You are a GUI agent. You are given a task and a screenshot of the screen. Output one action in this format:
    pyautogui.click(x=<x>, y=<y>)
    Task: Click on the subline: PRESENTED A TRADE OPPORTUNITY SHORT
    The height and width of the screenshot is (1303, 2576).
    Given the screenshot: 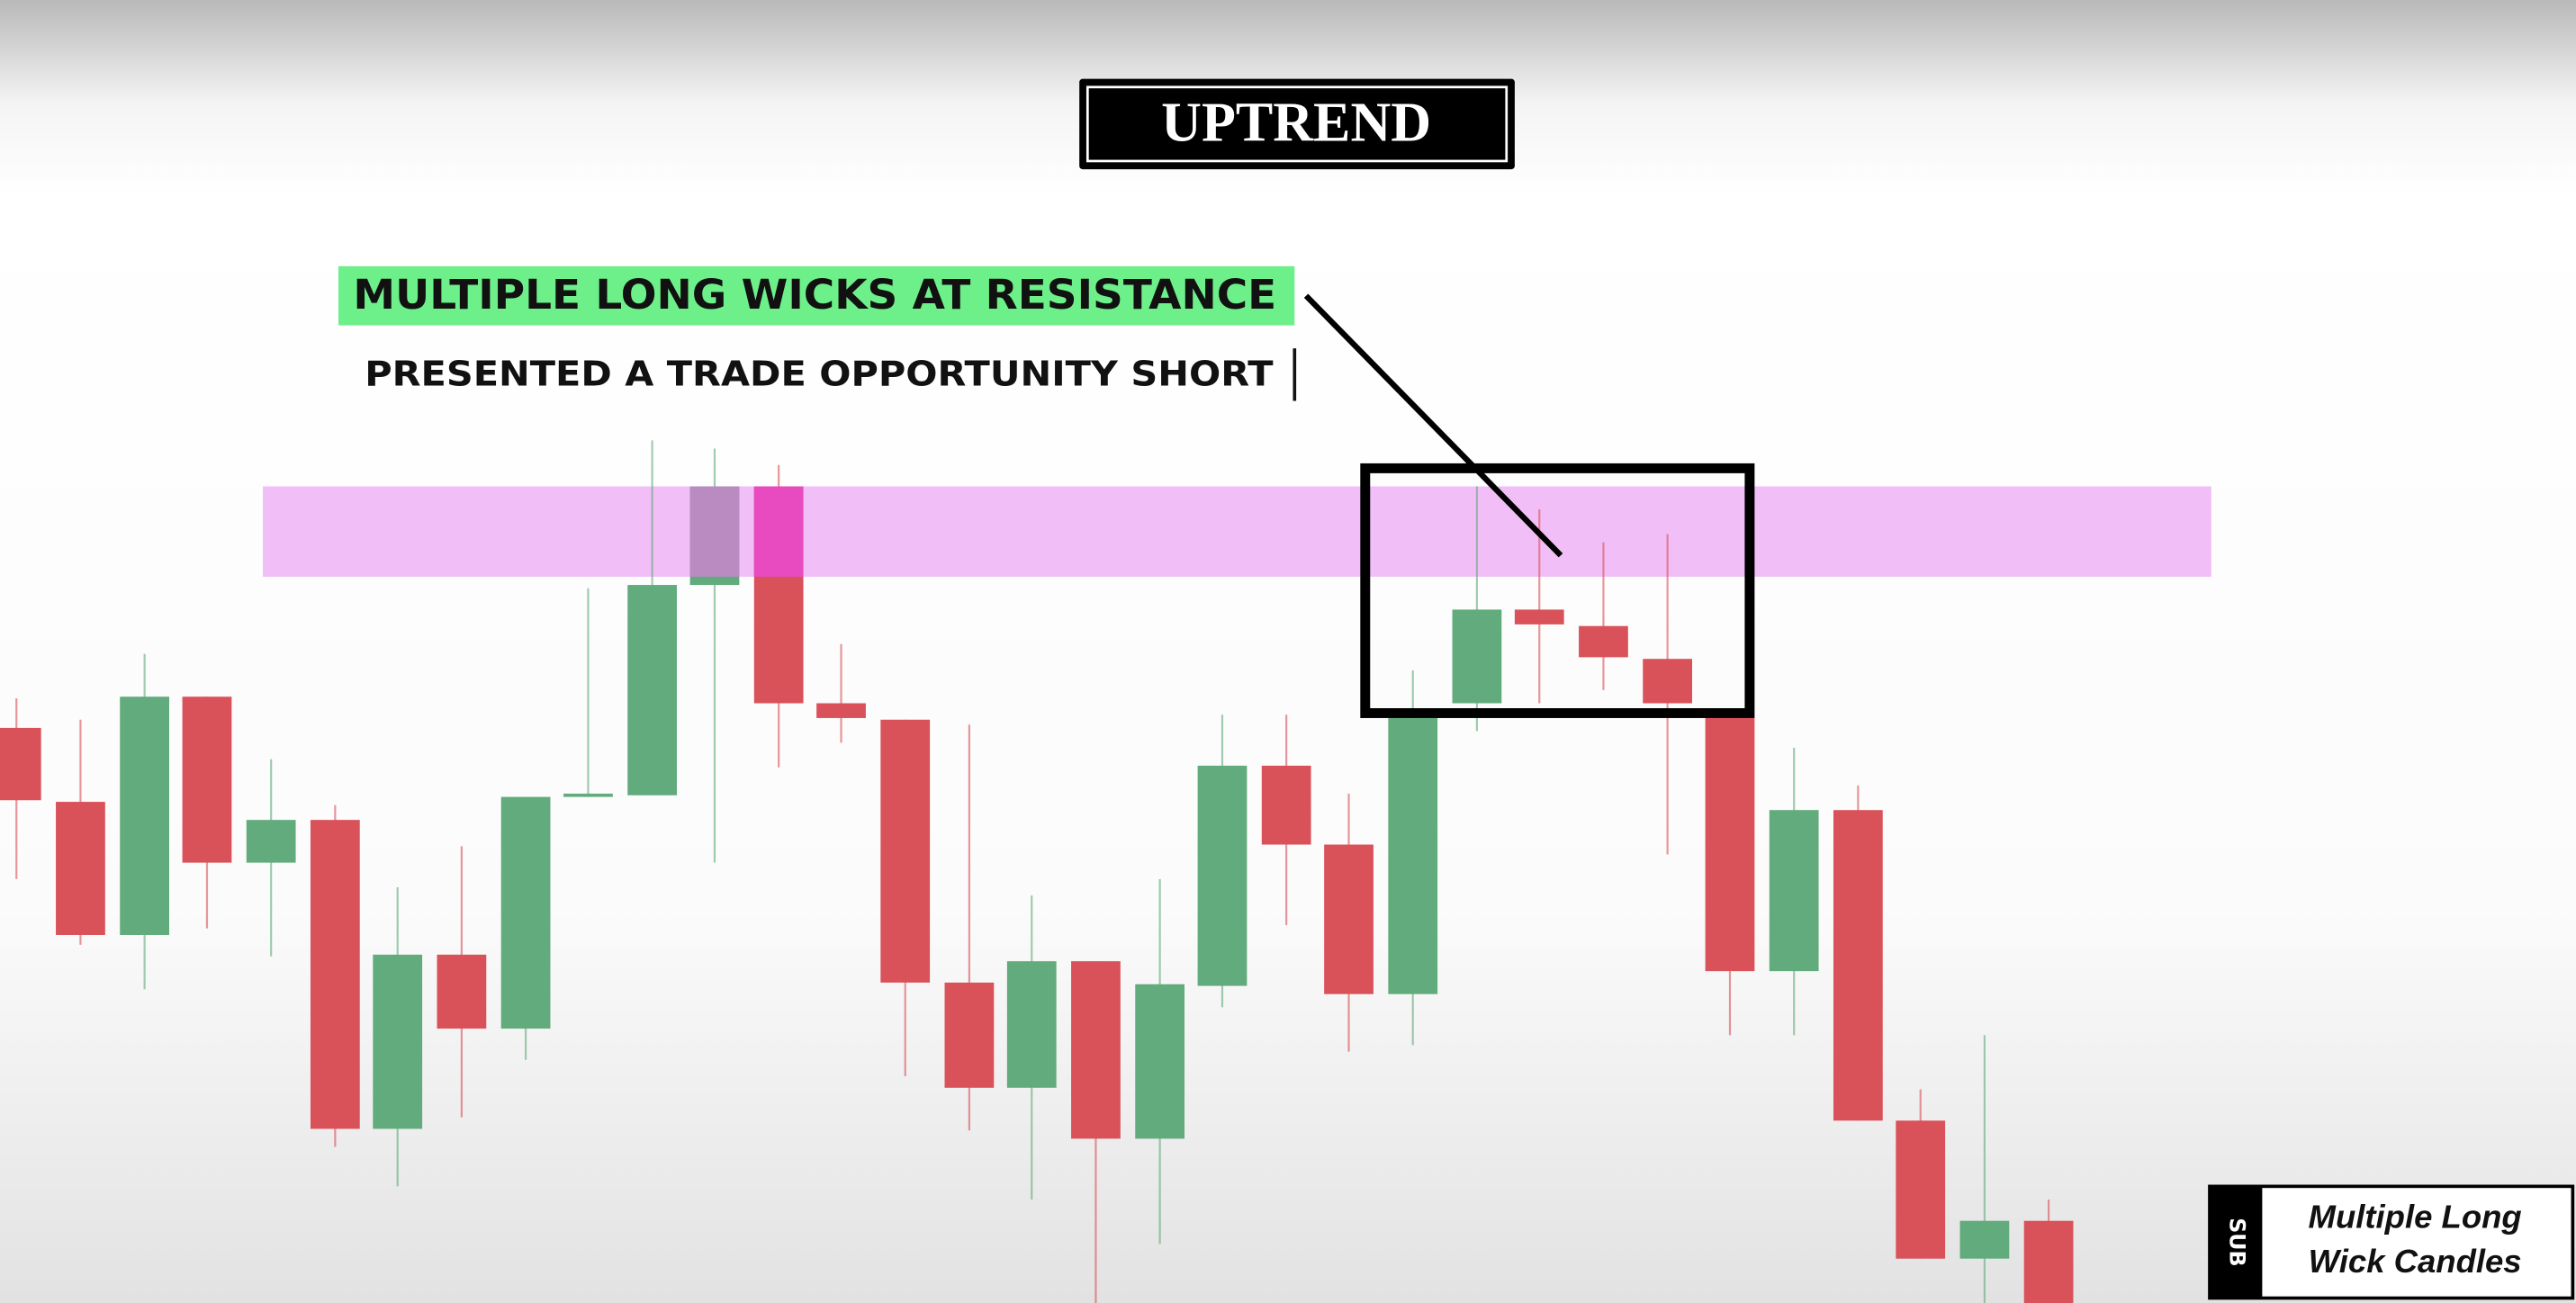 What is the action you would take?
    pyautogui.click(x=819, y=375)
    